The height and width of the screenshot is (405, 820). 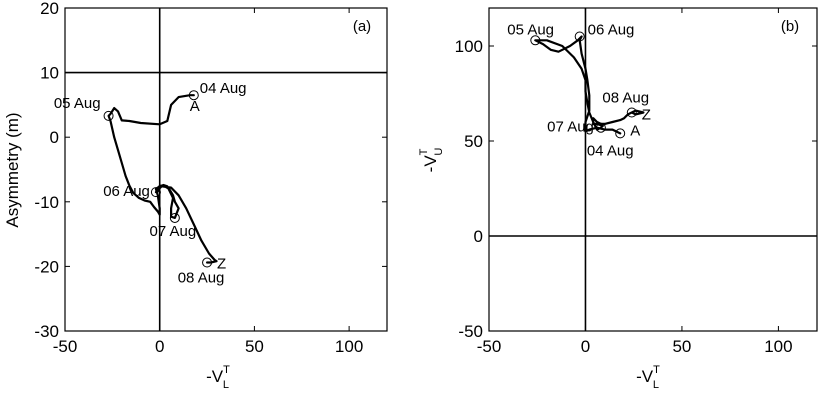 What do you see at coordinates (469, 46) in the screenshot?
I see `y-tick-label: 100` at bounding box center [469, 46].